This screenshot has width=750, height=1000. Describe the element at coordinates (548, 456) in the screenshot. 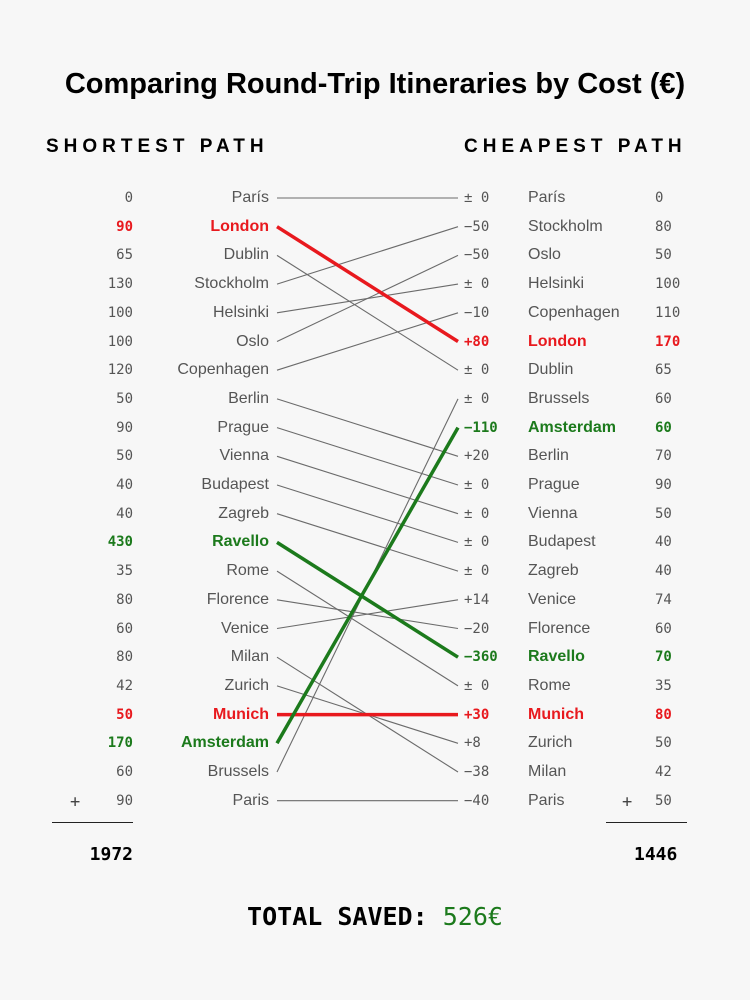

I see `right-city: Berlin` at that location.